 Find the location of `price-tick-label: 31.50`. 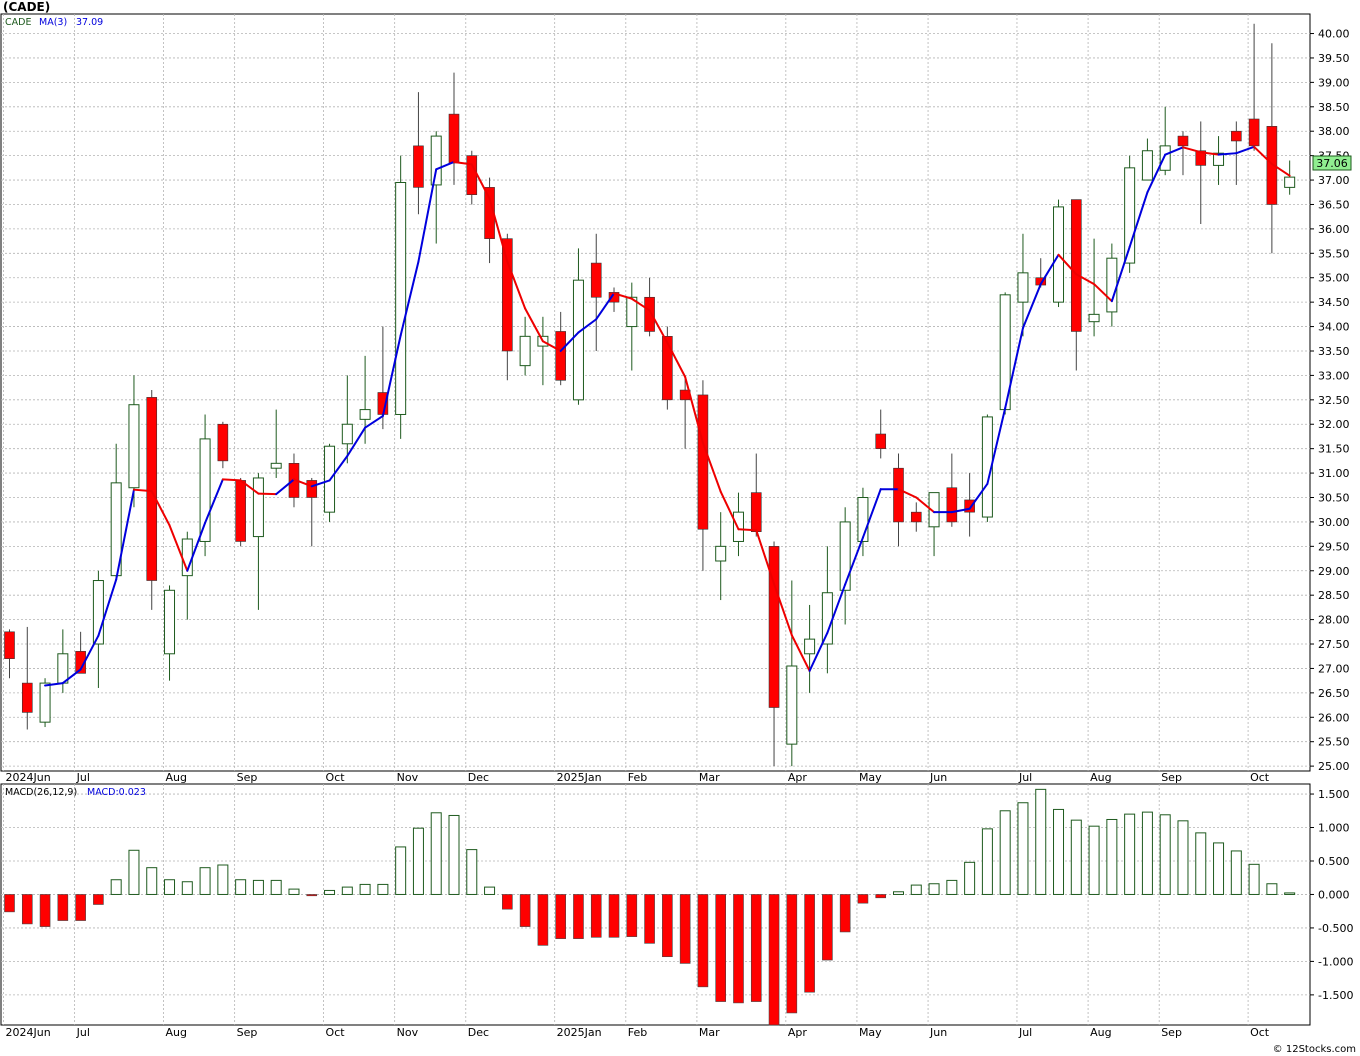

price-tick-label: 31.50 is located at coordinates (1334, 449).